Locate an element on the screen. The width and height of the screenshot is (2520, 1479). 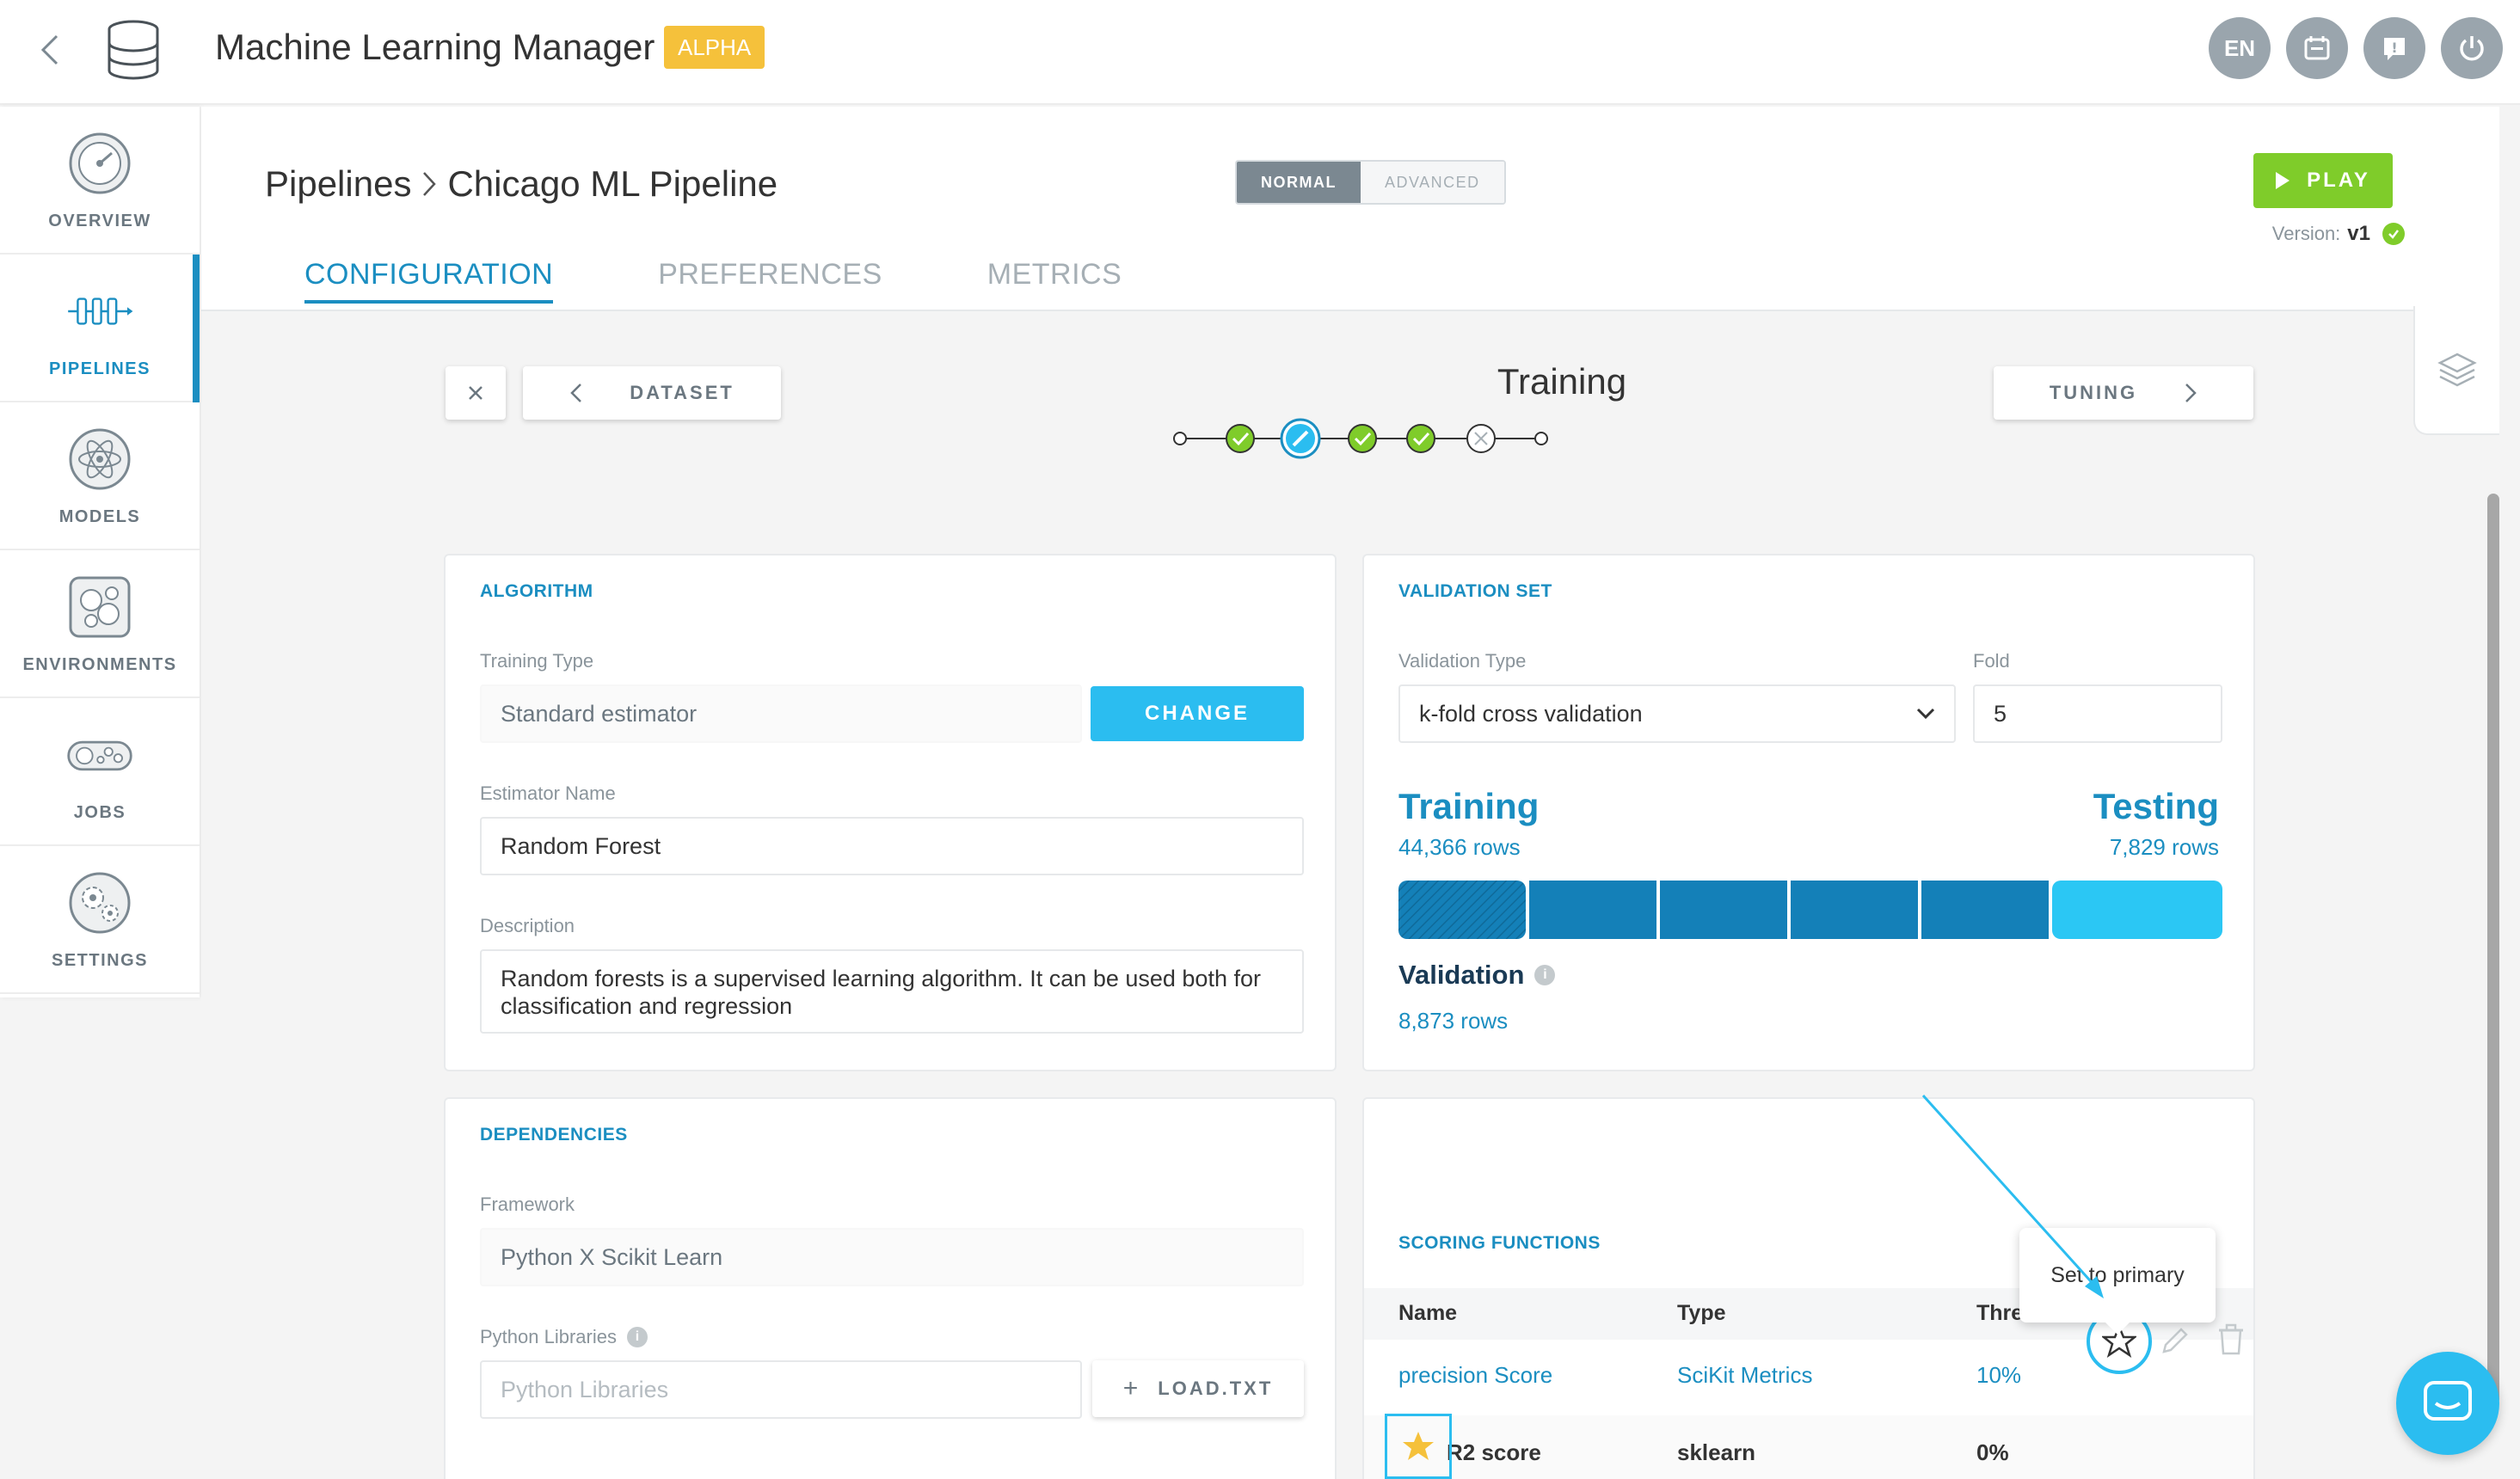
sidebar-item-jobs: JOBS is located at coordinates (100, 772).